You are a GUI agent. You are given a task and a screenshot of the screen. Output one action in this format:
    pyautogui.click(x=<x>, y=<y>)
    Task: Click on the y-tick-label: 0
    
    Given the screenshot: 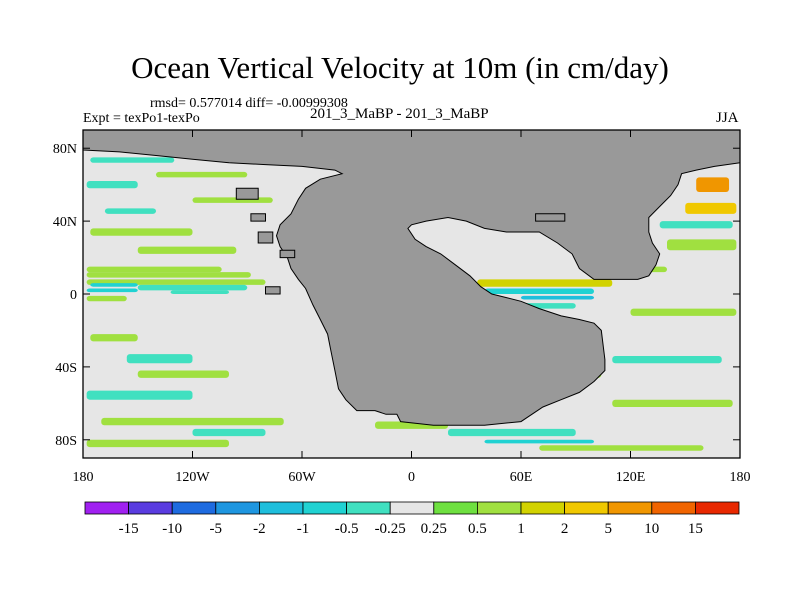 What is the action you would take?
    pyautogui.click(x=73, y=295)
    